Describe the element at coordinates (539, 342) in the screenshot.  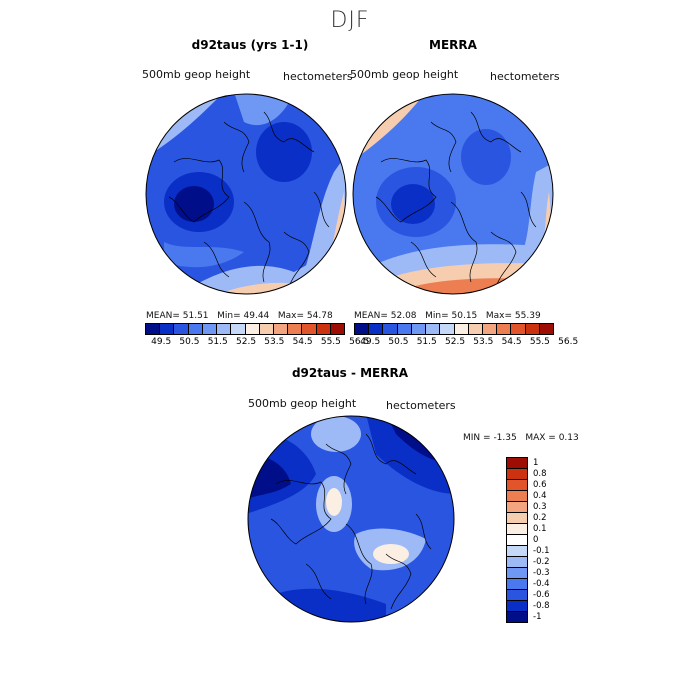
I see `right-colorbar-tick: 55.5` at that location.